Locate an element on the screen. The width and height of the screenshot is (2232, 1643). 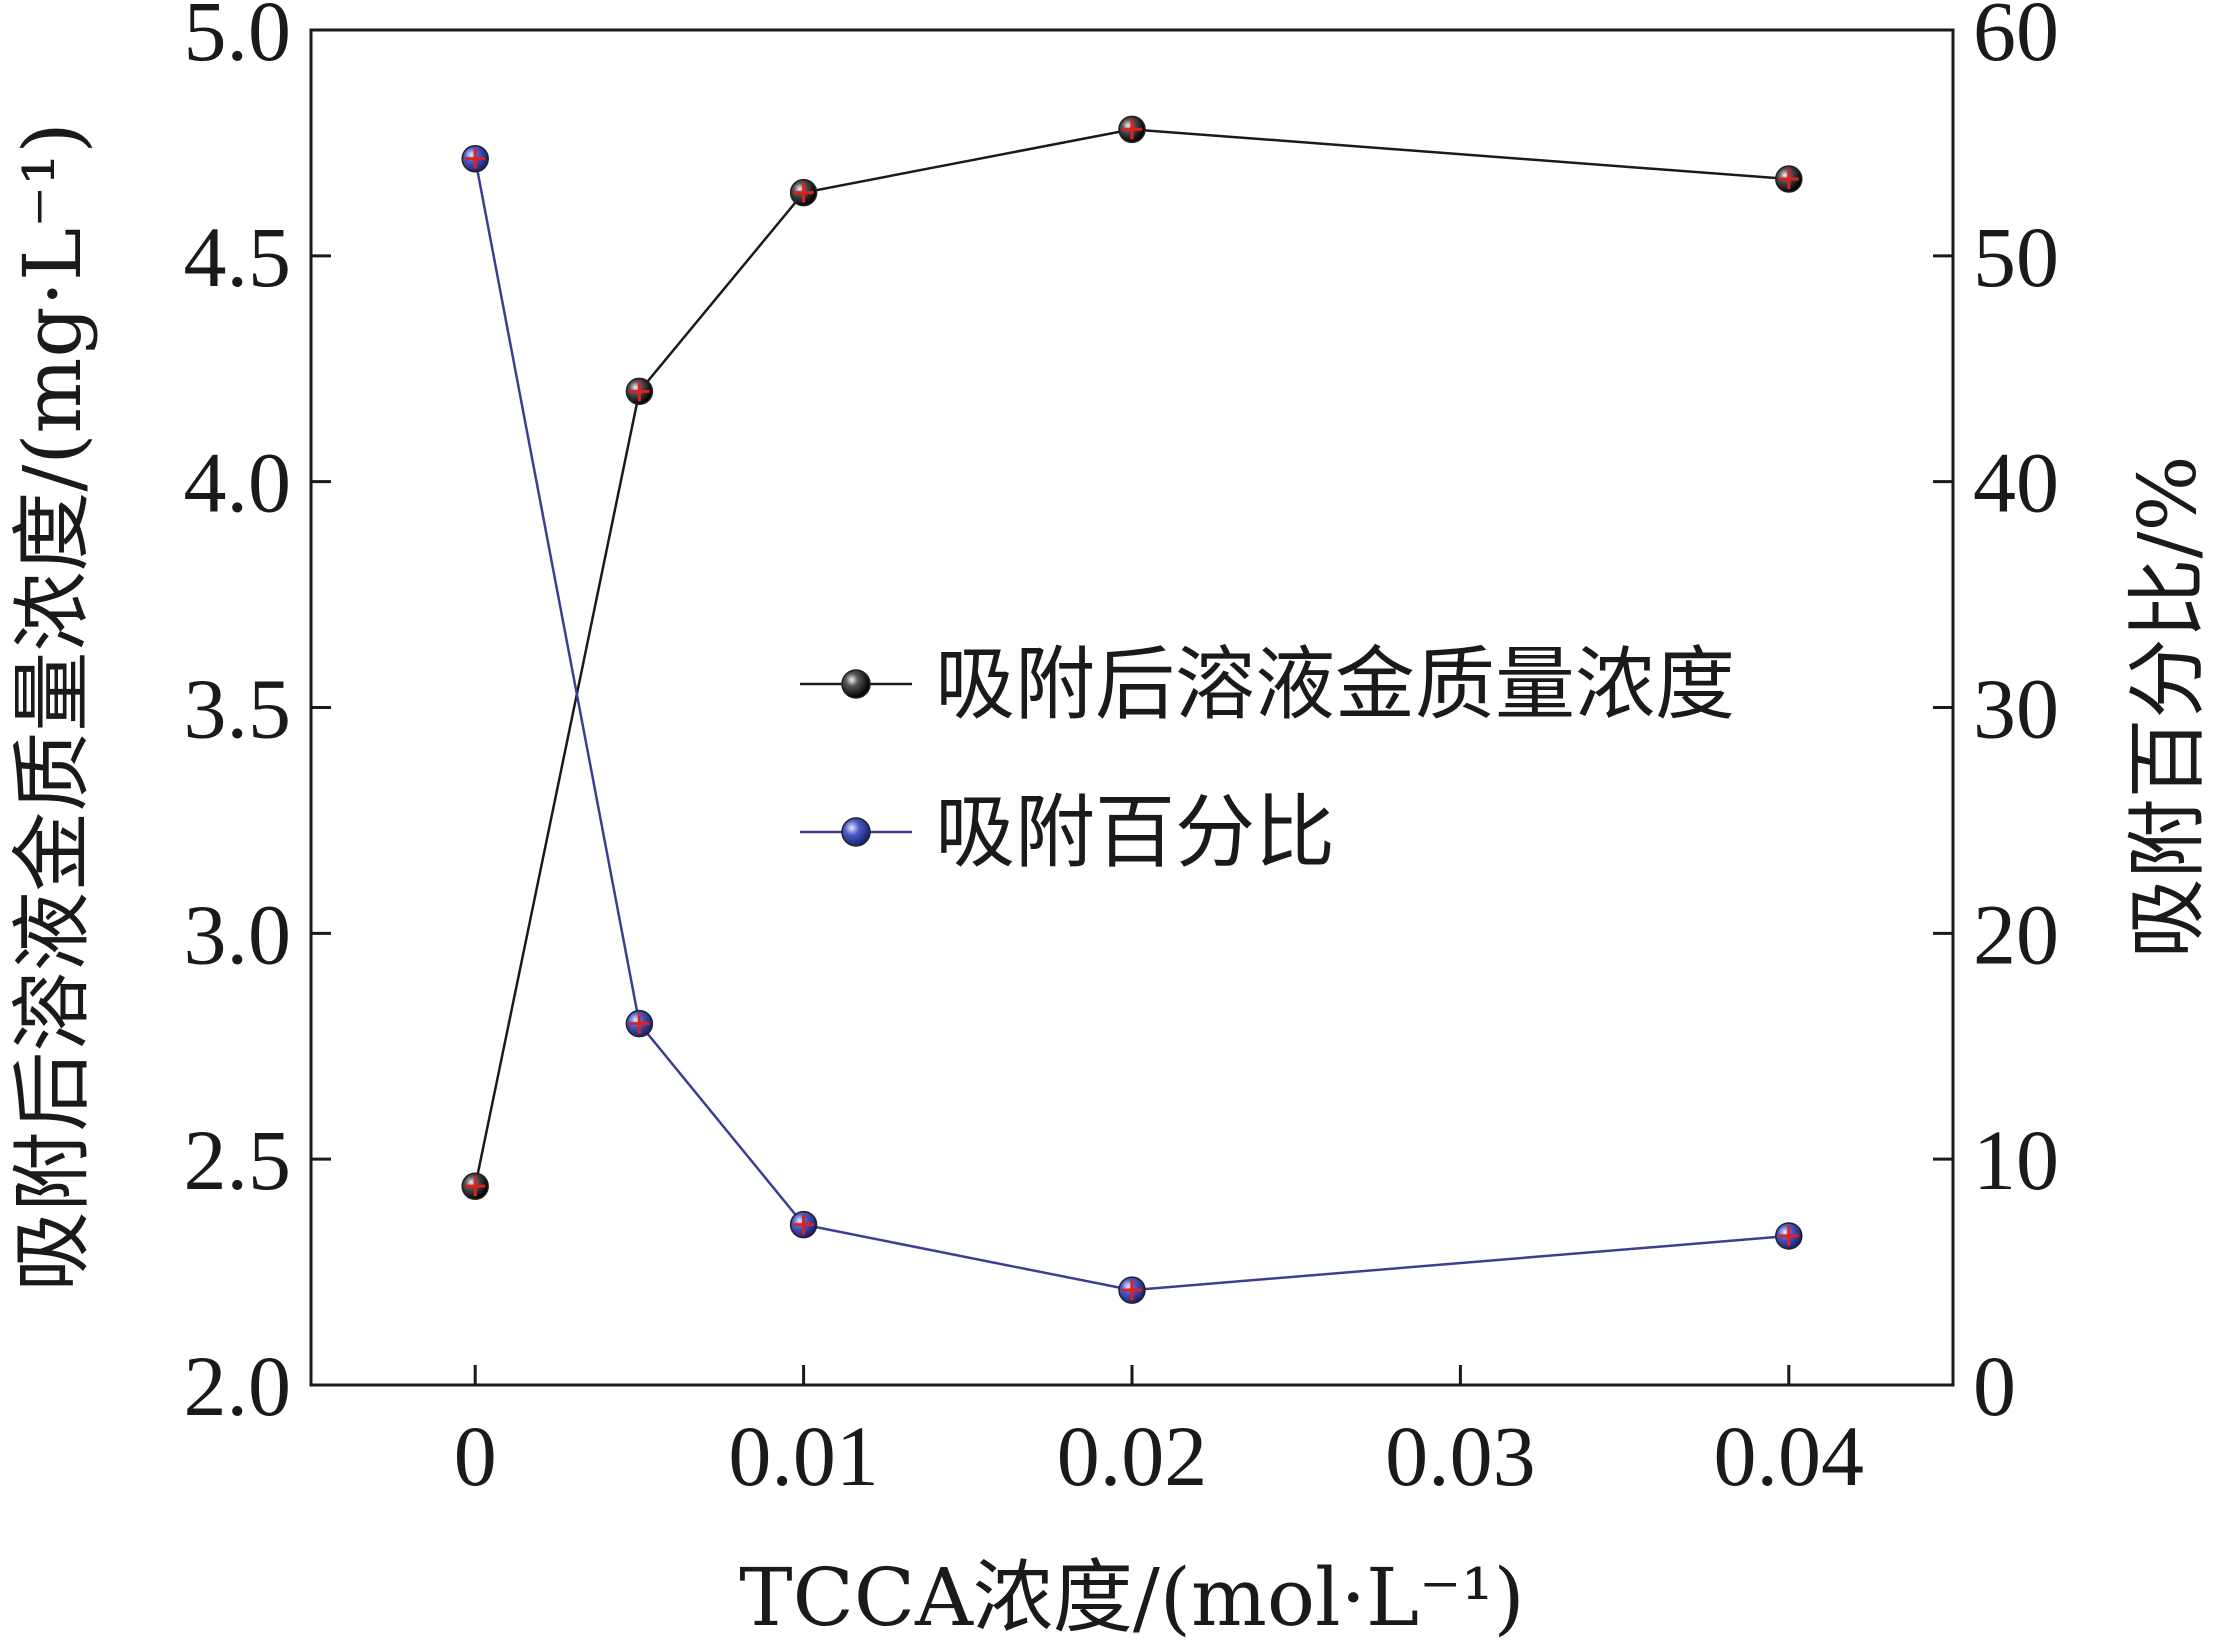
y-left-tick-label: 3.5 is located at coordinates (238, 709).